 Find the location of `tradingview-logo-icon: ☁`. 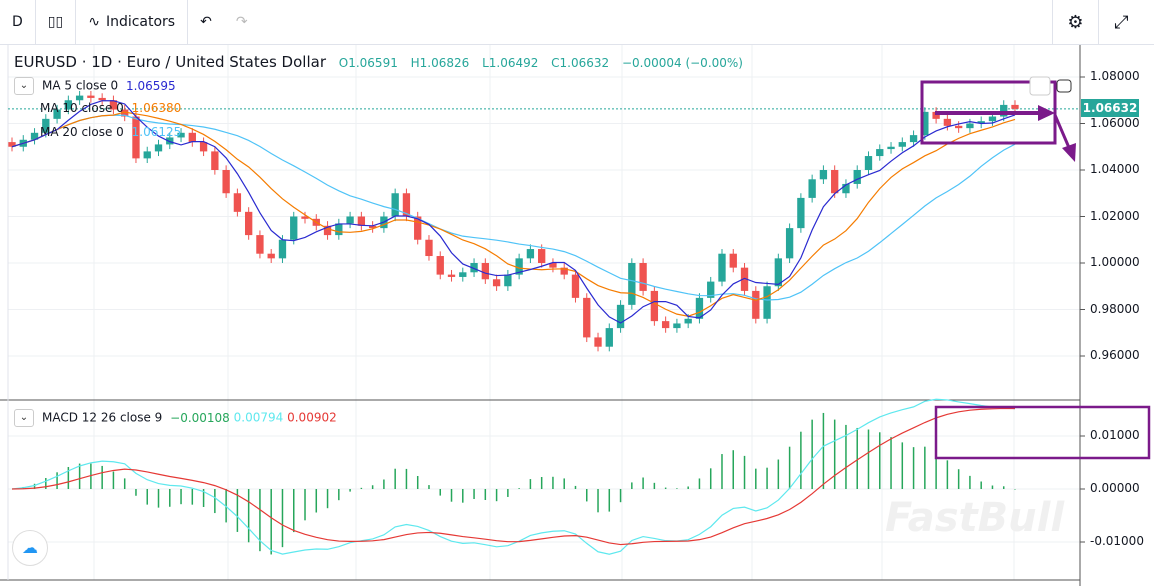

tradingview-logo-icon: ☁ is located at coordinates (30, 548).